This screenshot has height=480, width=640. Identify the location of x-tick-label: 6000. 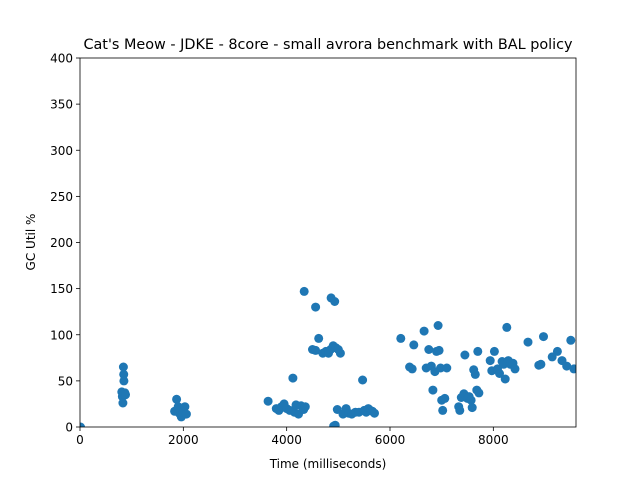
(390, 440).